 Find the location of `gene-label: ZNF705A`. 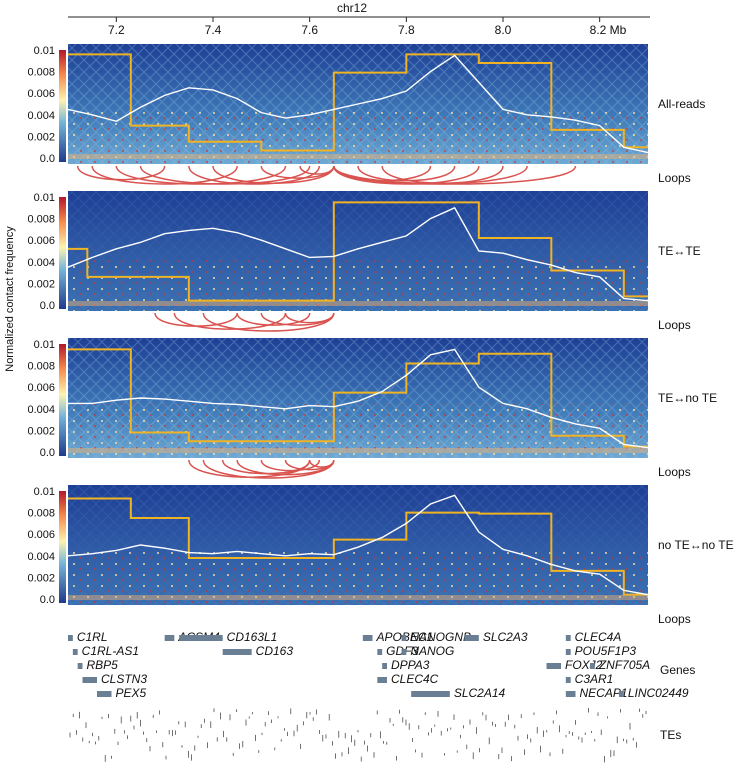

gene-label: ZNF705A is located at coordinates (624, 665).